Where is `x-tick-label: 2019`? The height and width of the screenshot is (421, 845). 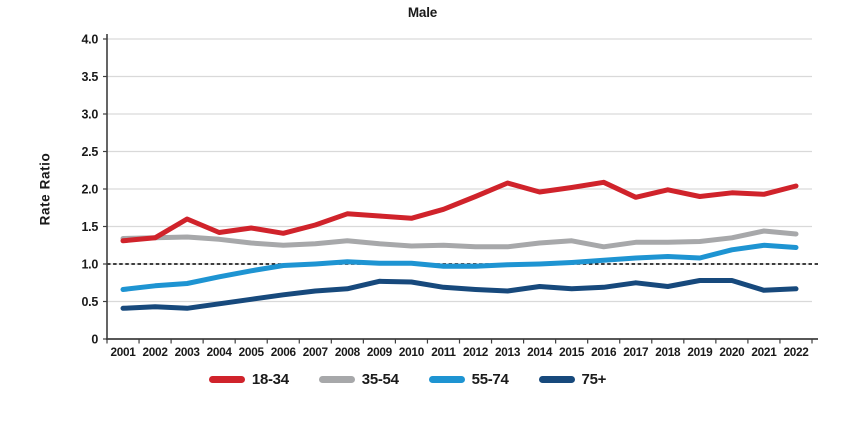 x-tick-label: 2019 is located at coordinates (700, 352).